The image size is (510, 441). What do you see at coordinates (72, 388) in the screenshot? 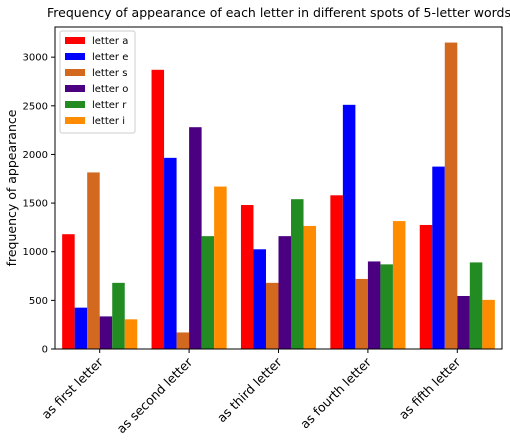
I see `x-tick-label: as first letter` at bounding box center [72, 388].